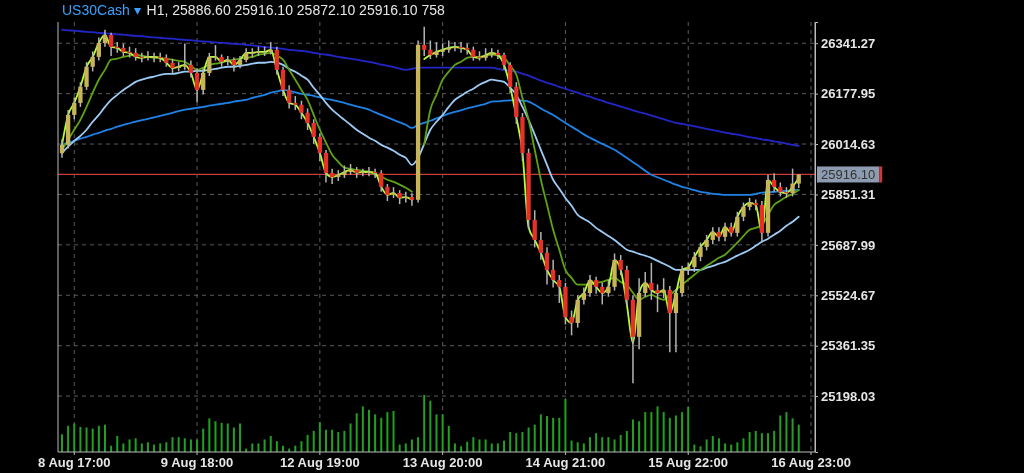  What do you see at coordinates (197, 463) in the screenshot?
I see `x-tick-label: 9 Aug 18:00` at bounding box center [197, 463].